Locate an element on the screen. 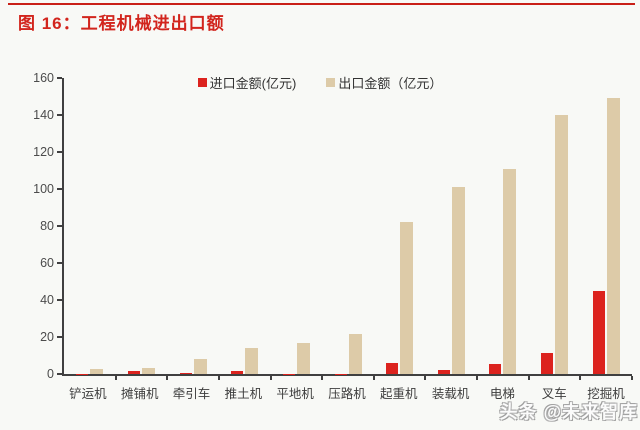 The height and width of the screenshot is (430, 640). y-axis-label: 0 is located at coordinates (50, 374).